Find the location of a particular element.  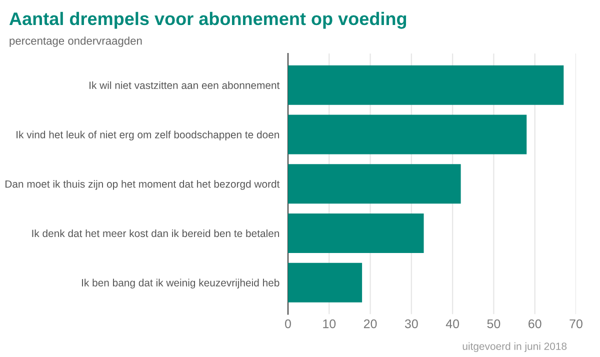

y-tick-label: Ik vind het leuk of niet erg om zelf boodschappen te doen is located at coordinates (148, 135).